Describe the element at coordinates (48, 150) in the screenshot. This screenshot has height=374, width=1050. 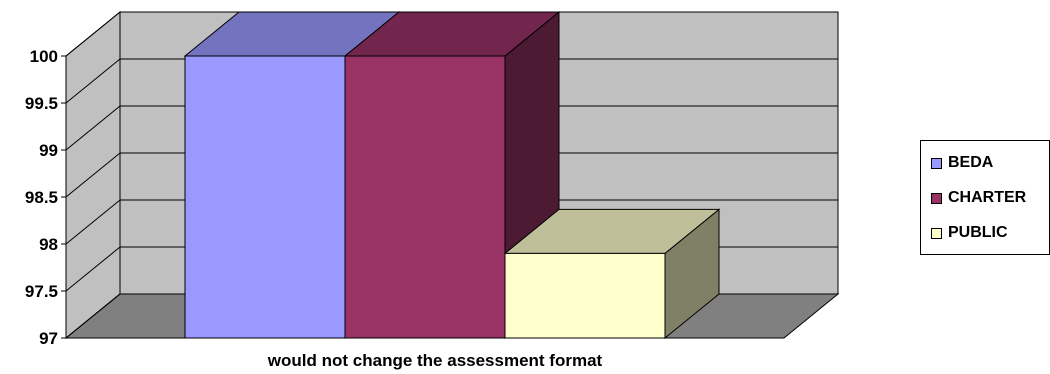
I see `y-tick-label: 99` at that location.